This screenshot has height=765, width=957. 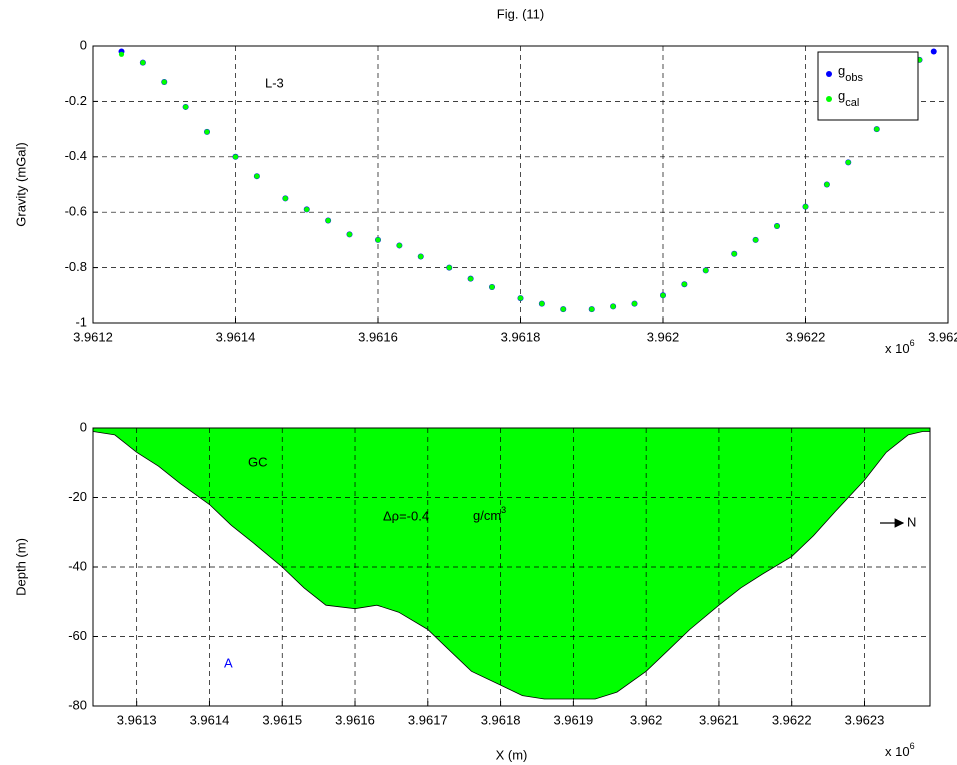 I want to click on legend-box, so click(x=868, y=86).